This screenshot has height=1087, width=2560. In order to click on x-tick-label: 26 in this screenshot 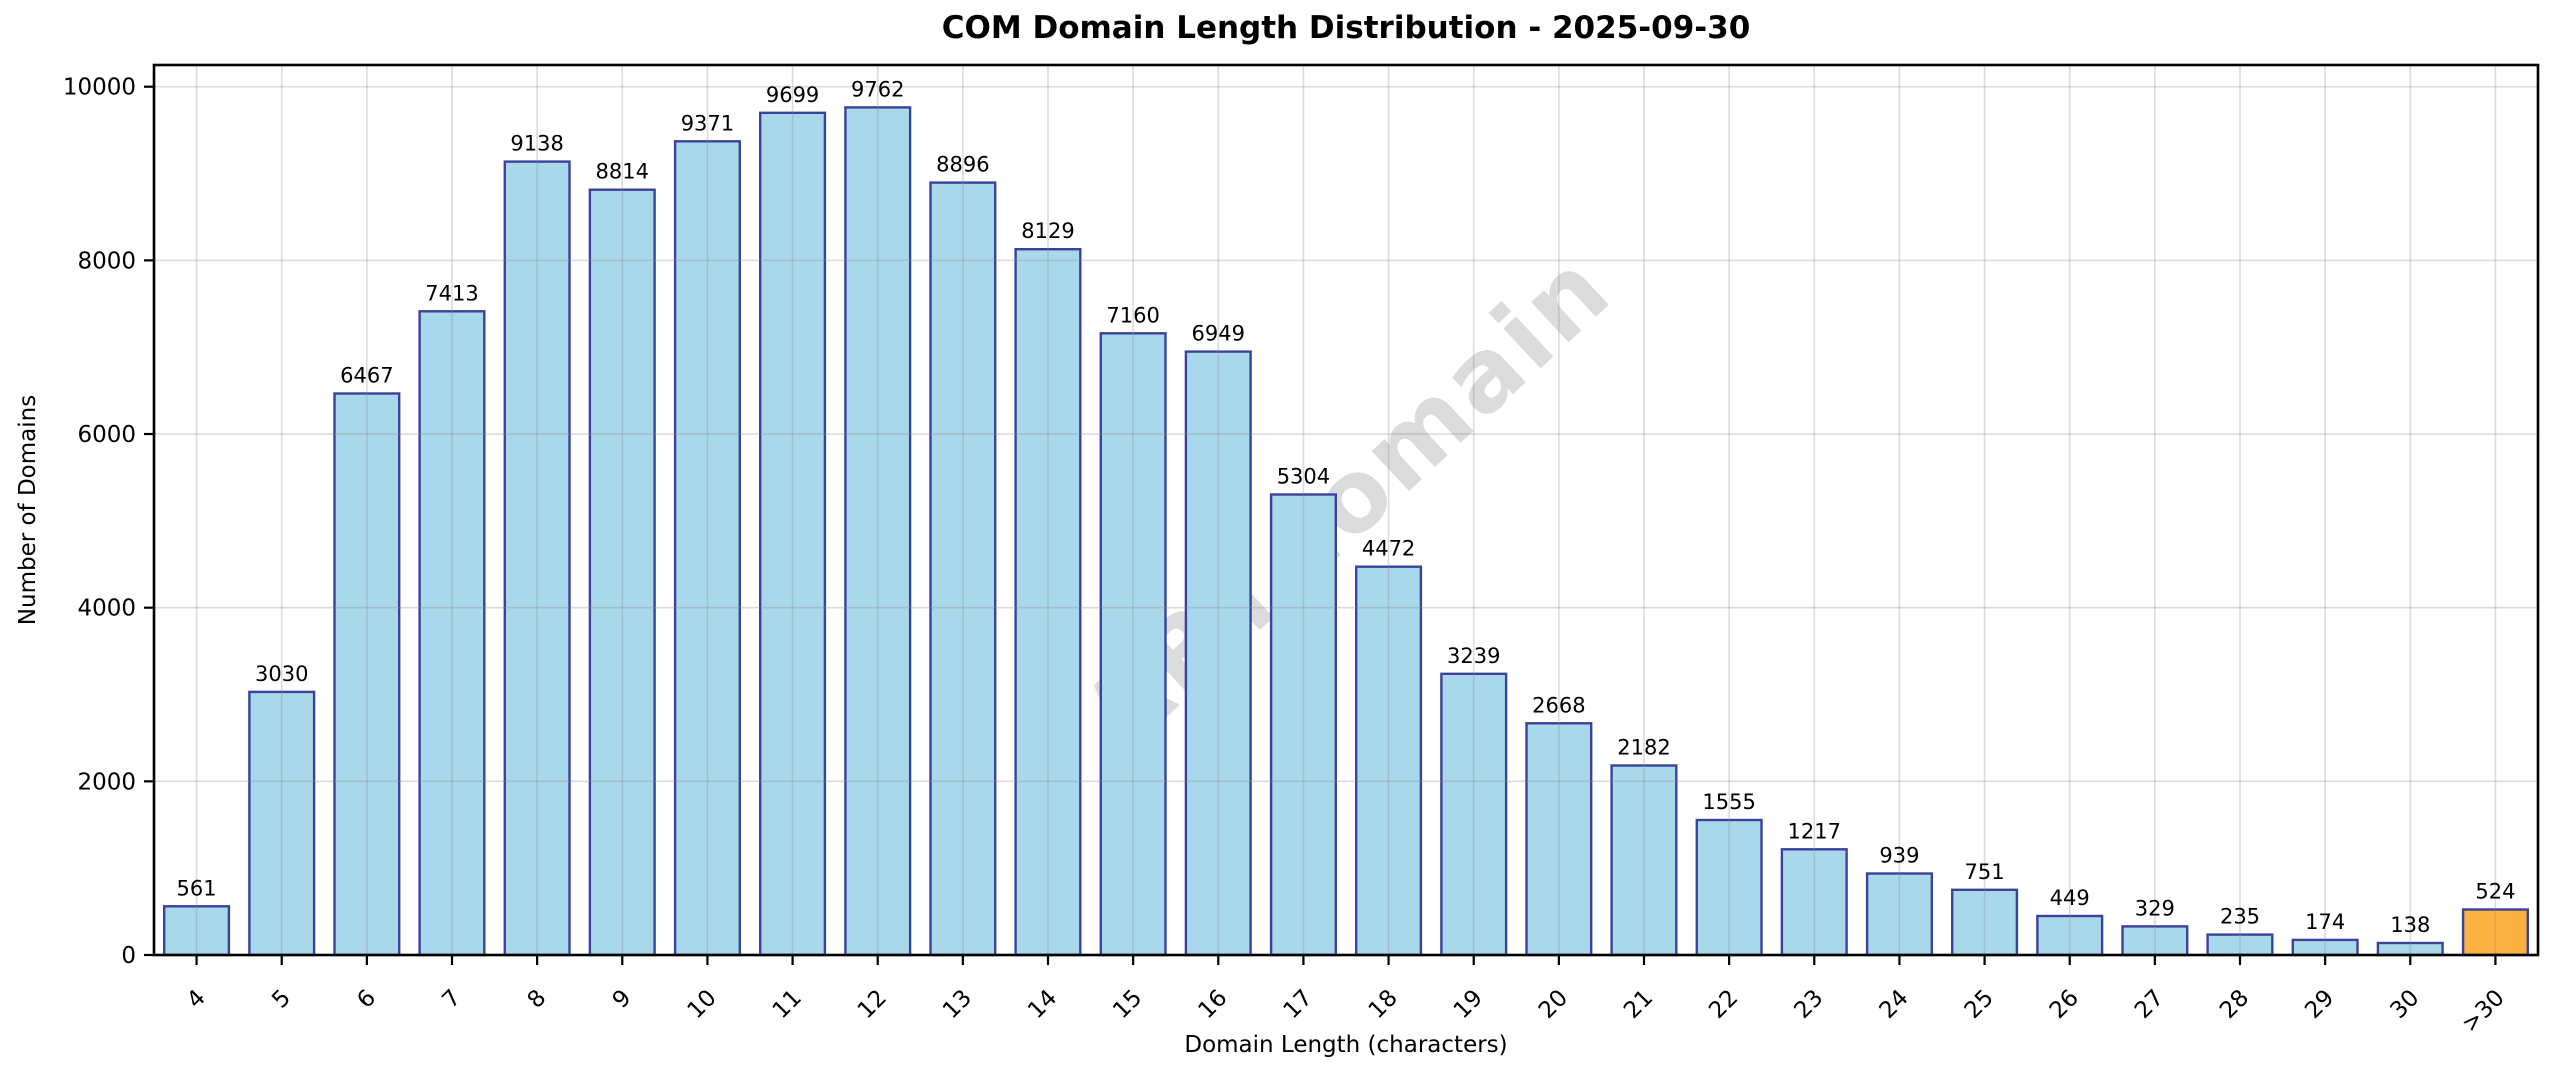, I will do `click(2064, 1004)`.